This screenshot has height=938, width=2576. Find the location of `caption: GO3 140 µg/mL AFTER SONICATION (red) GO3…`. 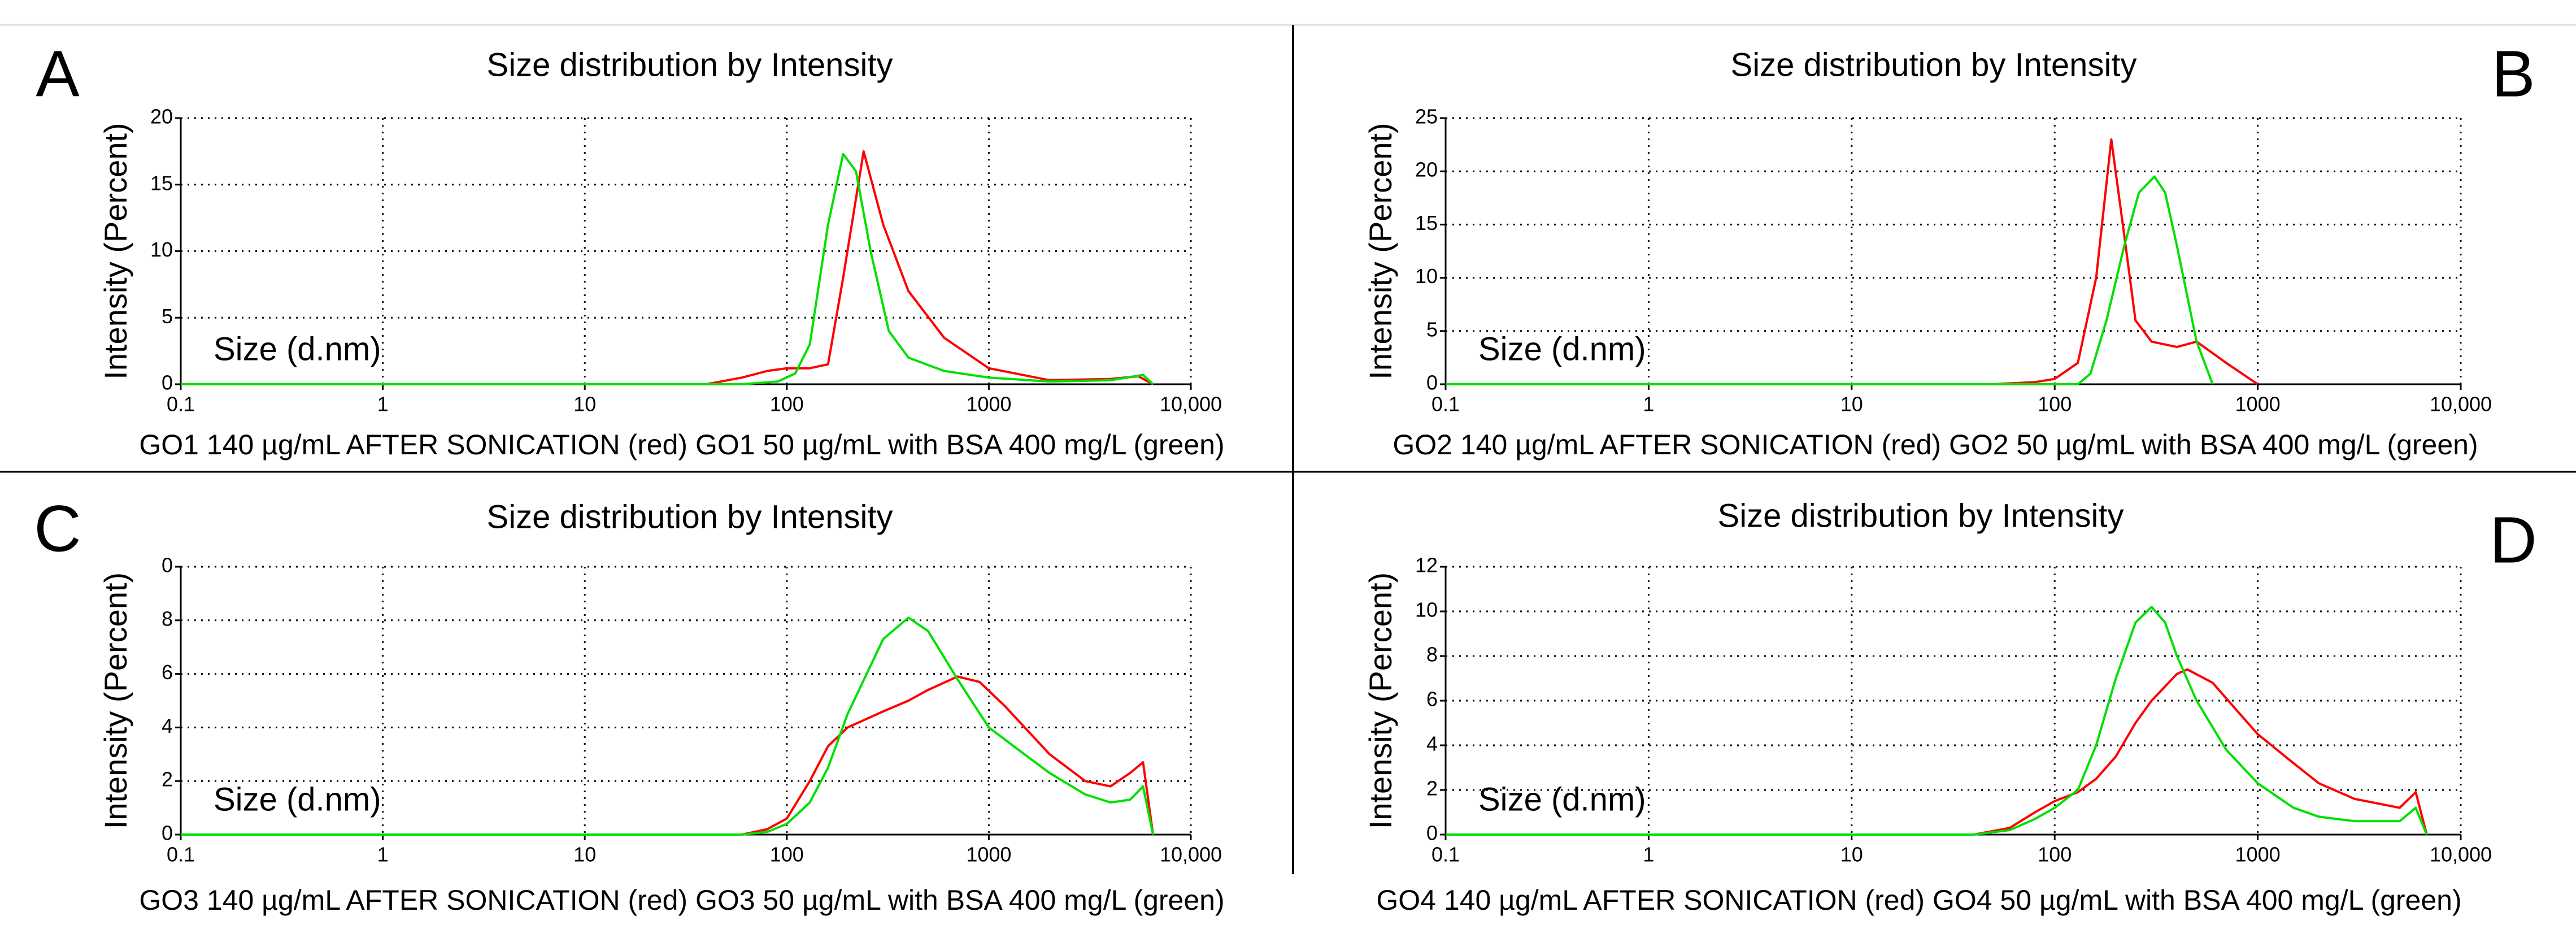

caption: GO3 140 µg/mL AFTER SONICATION (red) GO3… is located at coordinates (681, 900).